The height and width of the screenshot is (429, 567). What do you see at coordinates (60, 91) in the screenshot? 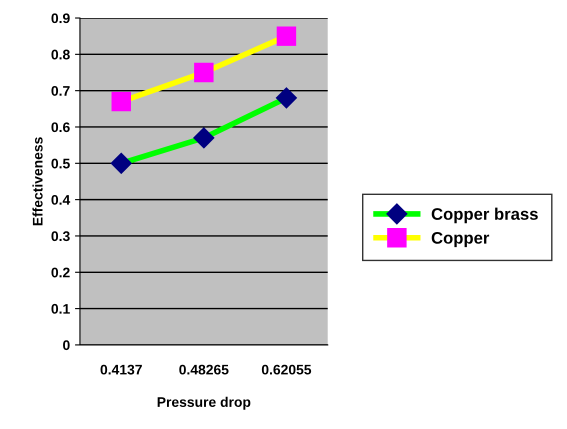
I see `y-tick-label: 0.7` at bounding box center [60, 91].